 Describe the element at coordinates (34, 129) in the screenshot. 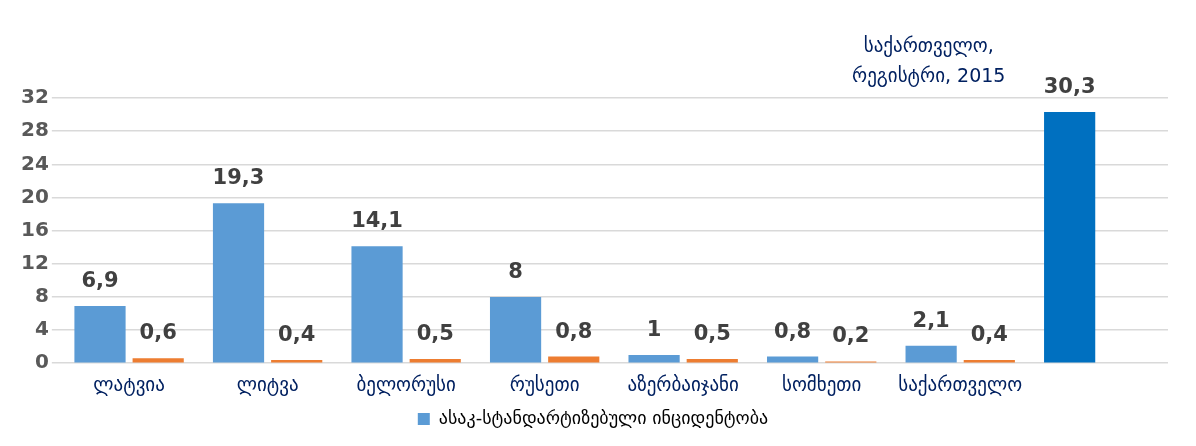

I see `y-tick-label: 28` at that location.